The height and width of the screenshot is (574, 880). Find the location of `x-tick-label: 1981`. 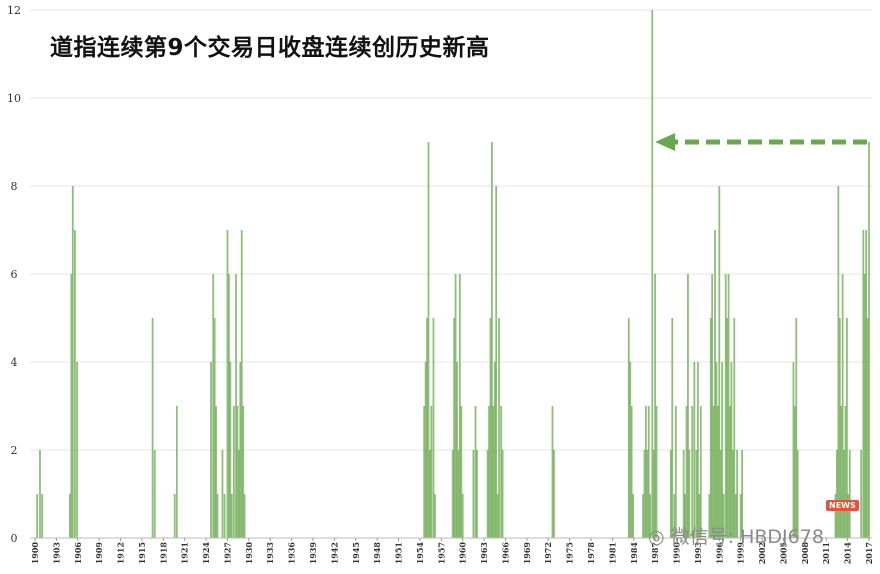

x-tick-label: 1981 is located at coordinates (612, 553).